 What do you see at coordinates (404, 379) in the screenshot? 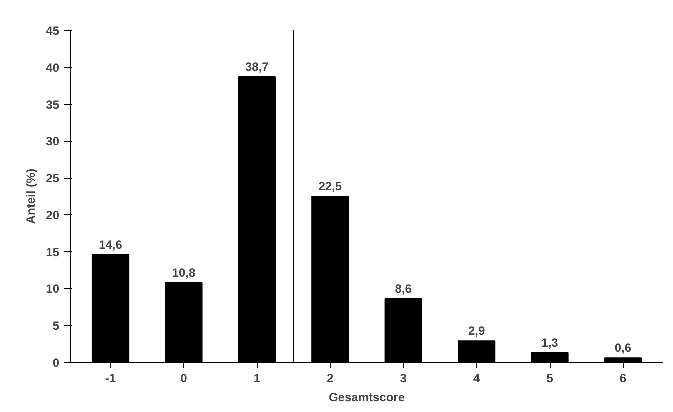
I see `x-tick-label: 3` at bounding box center [404, 379].